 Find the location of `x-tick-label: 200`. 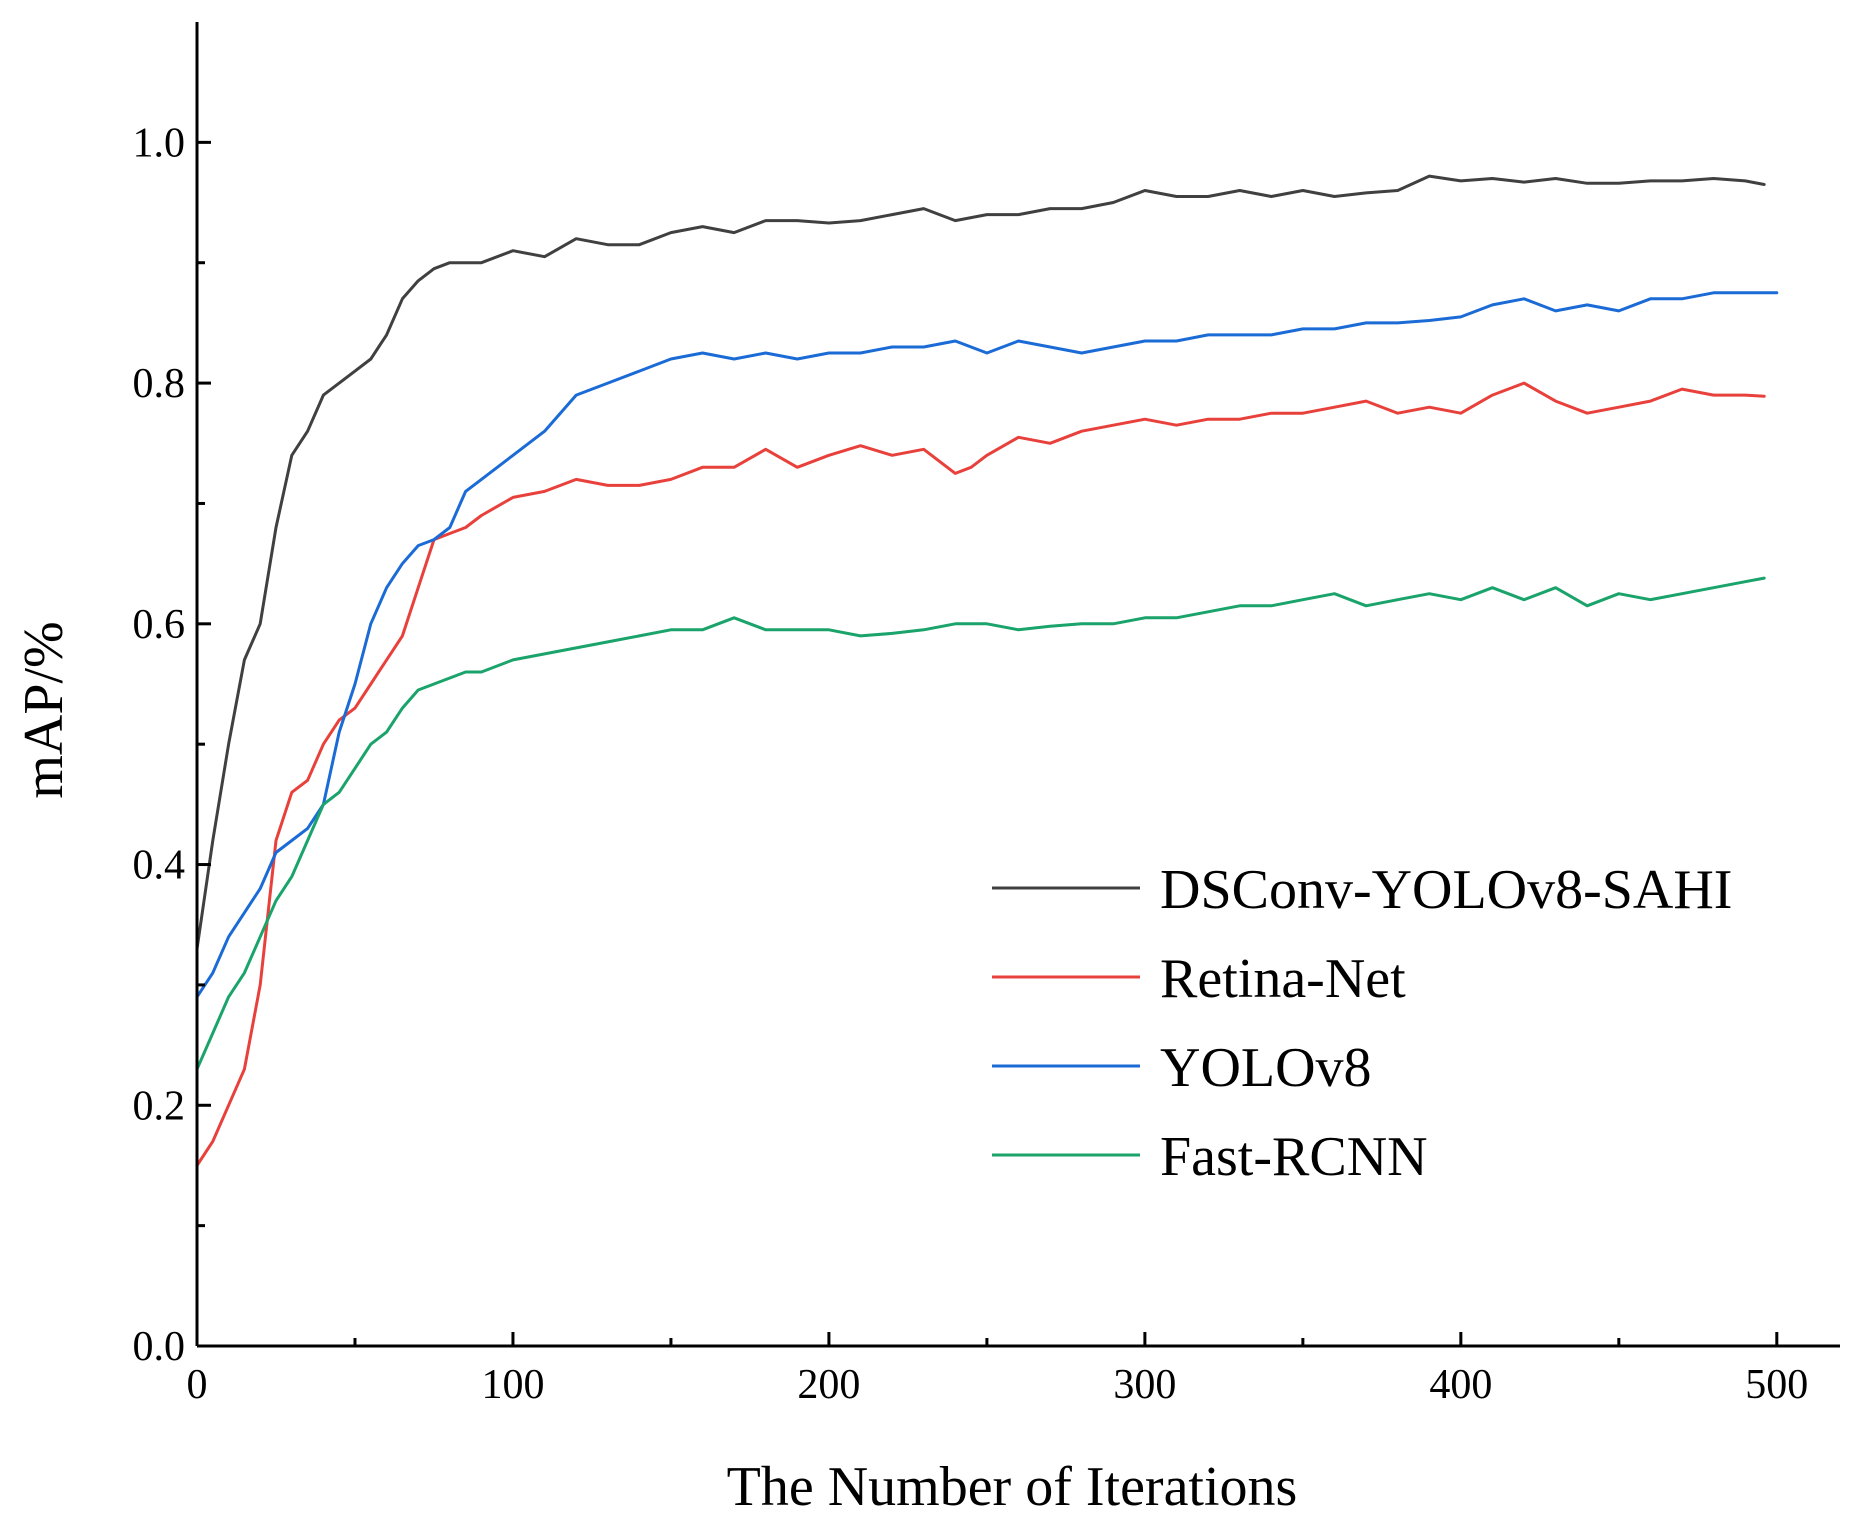

x-tick-label: 200 is located at coordinates (828, 1385).